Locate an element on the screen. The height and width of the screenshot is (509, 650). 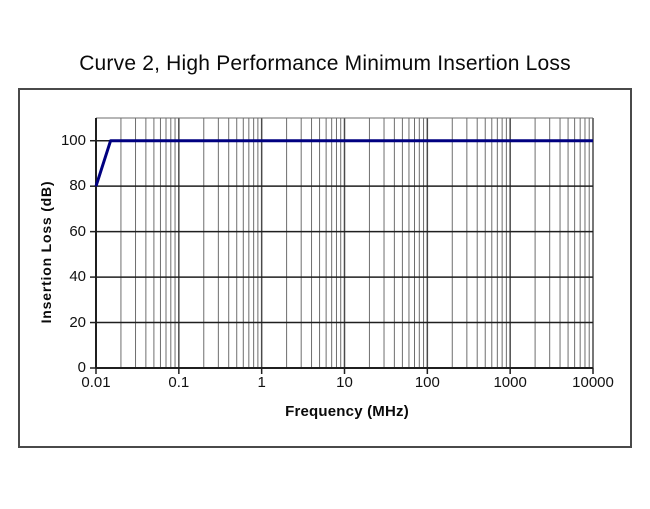
y-tick-label: 80 is located at coordinates (77, 186).